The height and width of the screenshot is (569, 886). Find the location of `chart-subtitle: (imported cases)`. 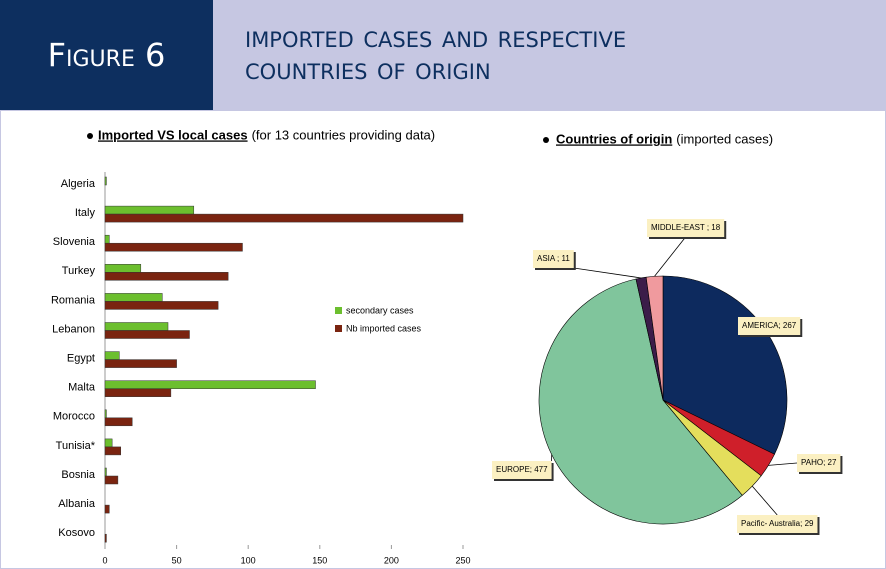

chart-subtitle: (imported cases) is located at coordinates (724, 138).